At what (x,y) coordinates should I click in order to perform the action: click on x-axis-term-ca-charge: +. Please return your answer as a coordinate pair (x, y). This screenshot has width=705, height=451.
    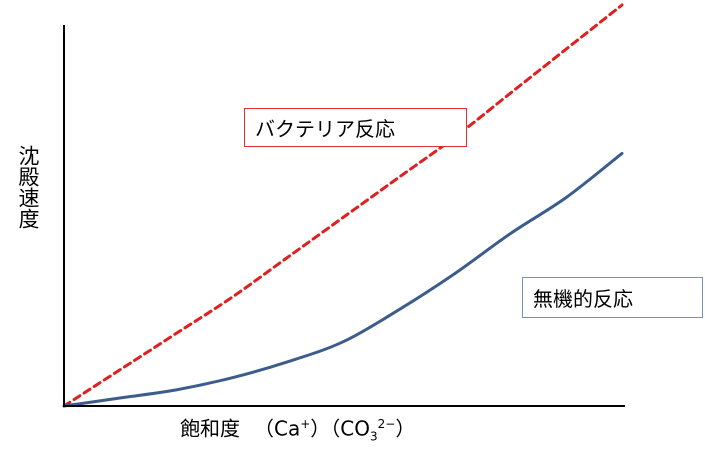
    Looking at the image, I should click on (305, 424).